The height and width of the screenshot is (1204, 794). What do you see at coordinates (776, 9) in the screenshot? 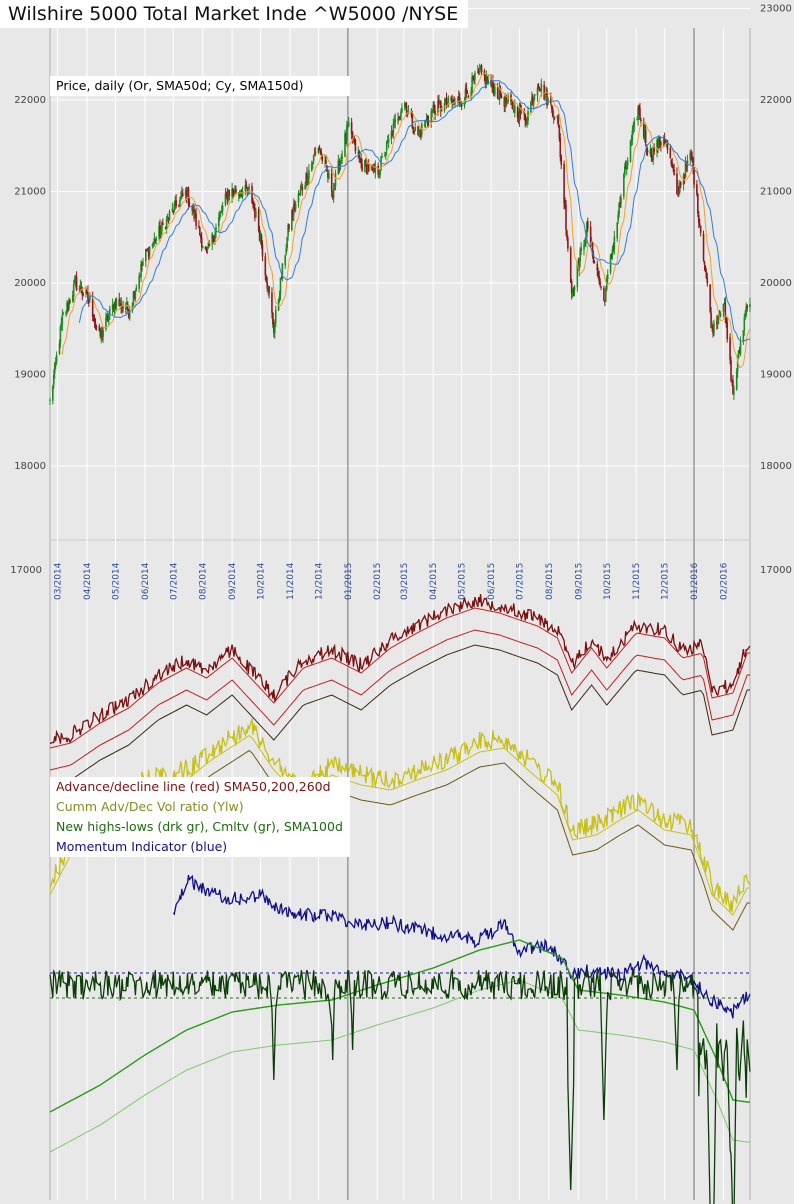
I see `price-tick-label-right: 23000` at bounding box center [776, 9].